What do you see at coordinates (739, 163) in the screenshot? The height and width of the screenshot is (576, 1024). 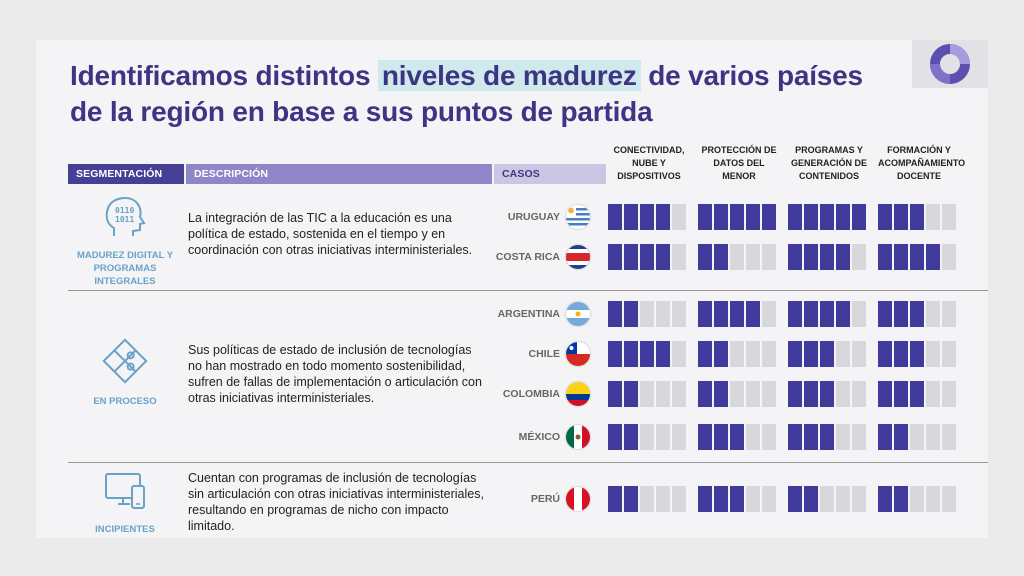 I see `col-header-proteccion: PROTECCIÓN DE DATOS DEL MENOR` at bounding box center [739, 163].